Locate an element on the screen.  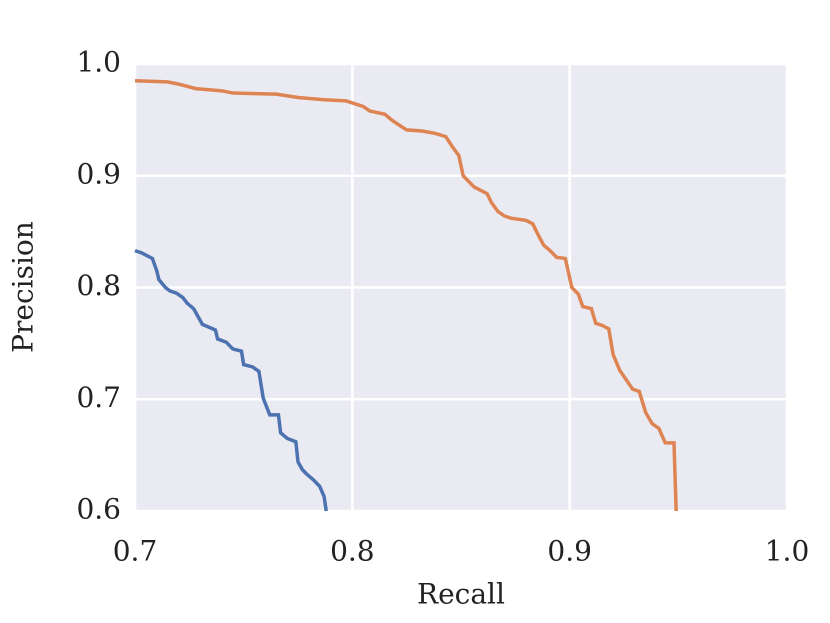
x-tick-label: 0.7 is located at coordinates (135, 551).